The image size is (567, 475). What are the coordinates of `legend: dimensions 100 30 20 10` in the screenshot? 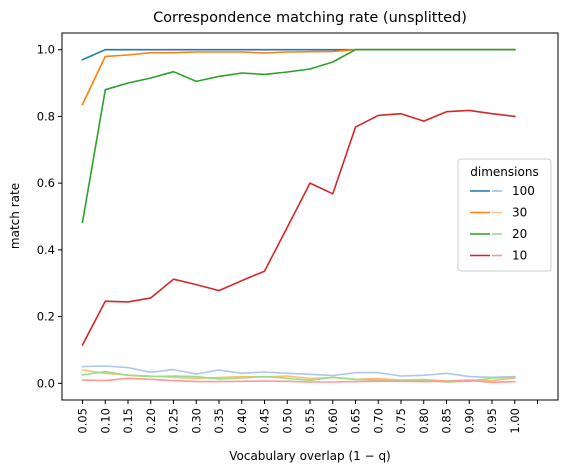 It's located at (504, 215).